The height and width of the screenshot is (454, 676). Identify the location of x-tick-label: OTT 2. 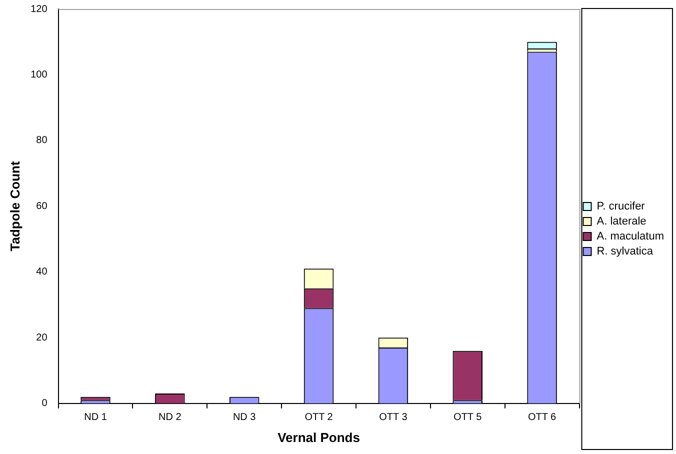
(319, 418).